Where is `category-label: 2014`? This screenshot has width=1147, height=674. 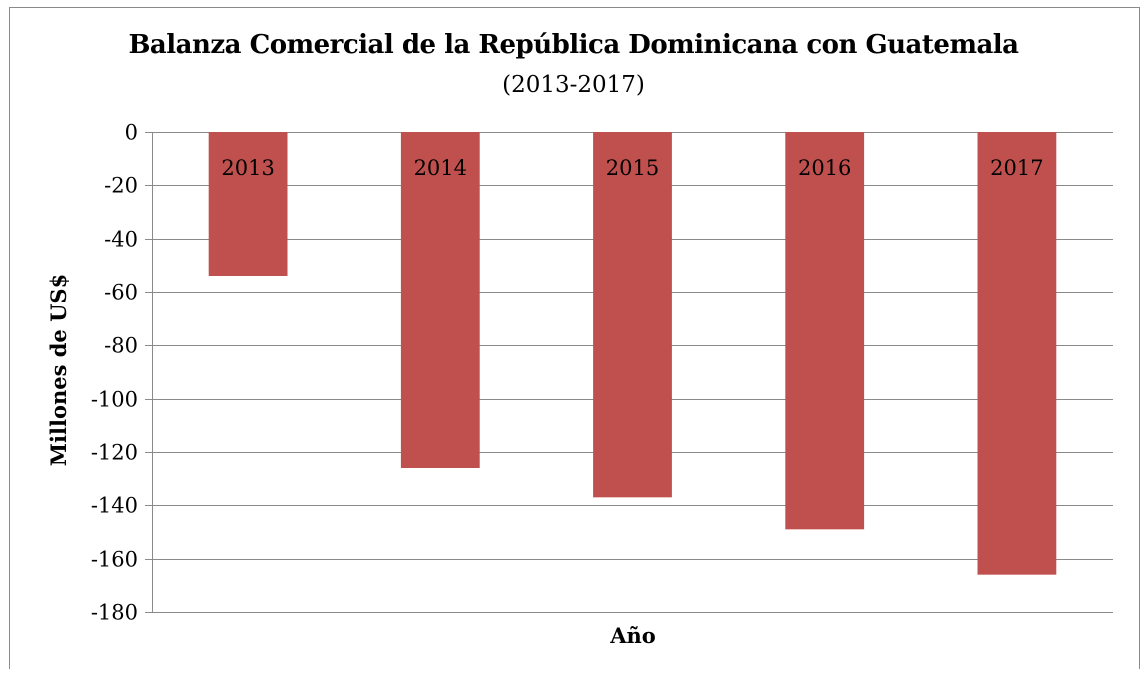 category-label: 2014 is located at coordinates (440, 168).